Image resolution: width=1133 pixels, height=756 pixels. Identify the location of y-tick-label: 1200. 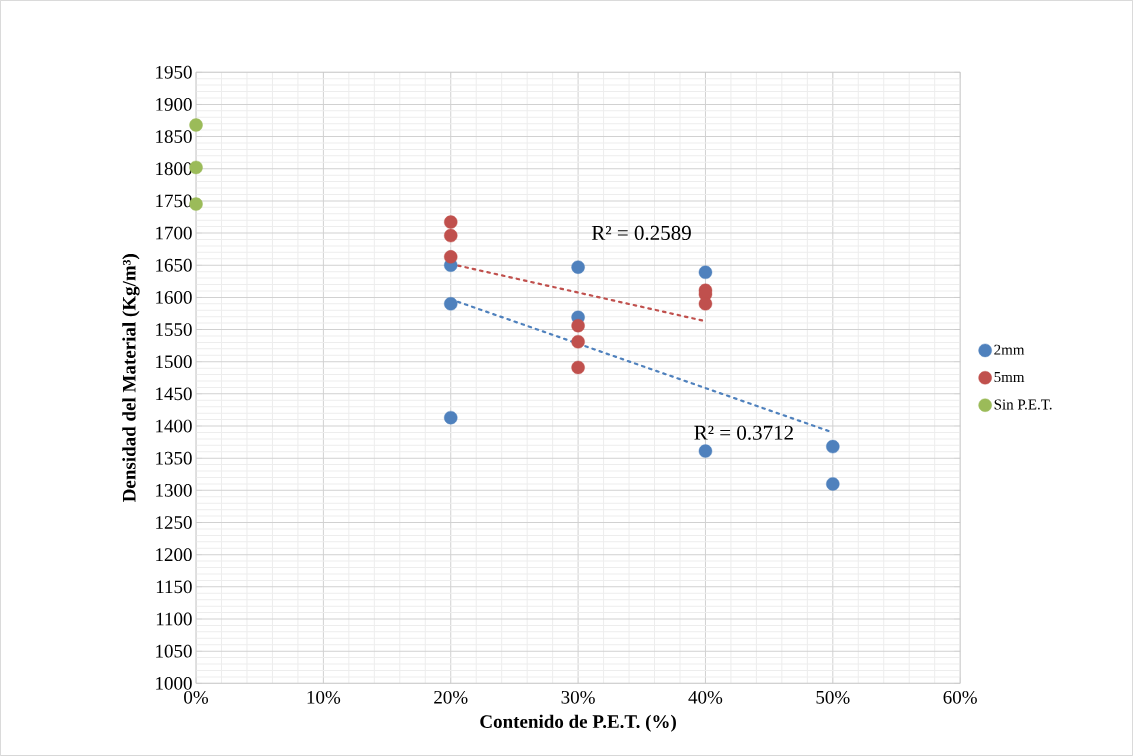
(174, 555).